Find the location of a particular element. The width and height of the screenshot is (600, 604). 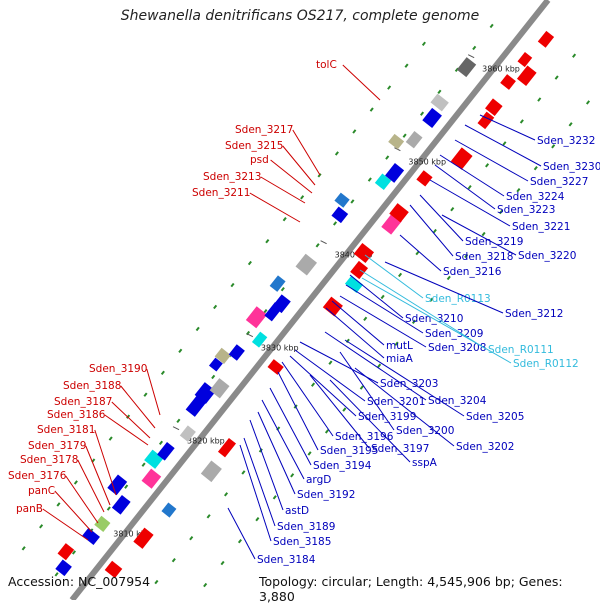

gene-label-left: Sden_3176 is located at coordinates (37, 476).